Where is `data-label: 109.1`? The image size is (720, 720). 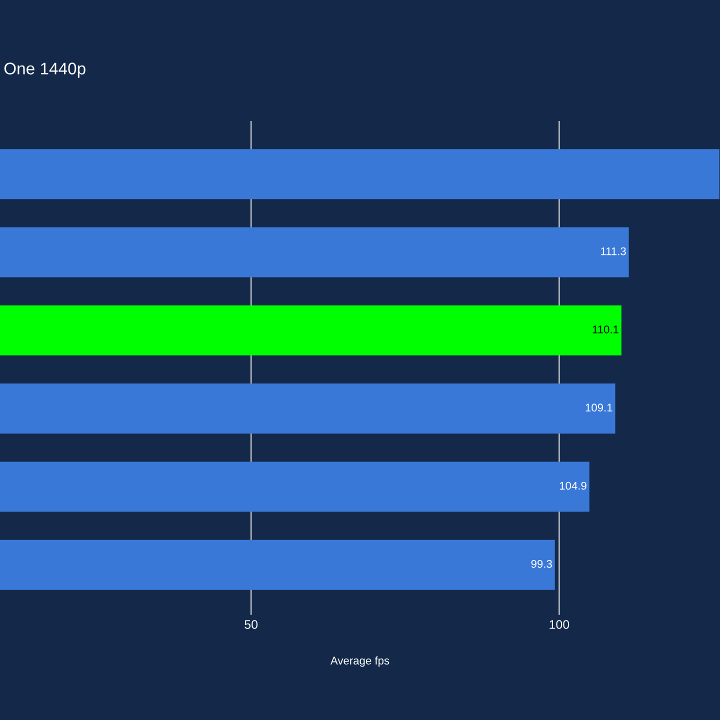 data-label: 109.1 is located at coordinates (599, 408).